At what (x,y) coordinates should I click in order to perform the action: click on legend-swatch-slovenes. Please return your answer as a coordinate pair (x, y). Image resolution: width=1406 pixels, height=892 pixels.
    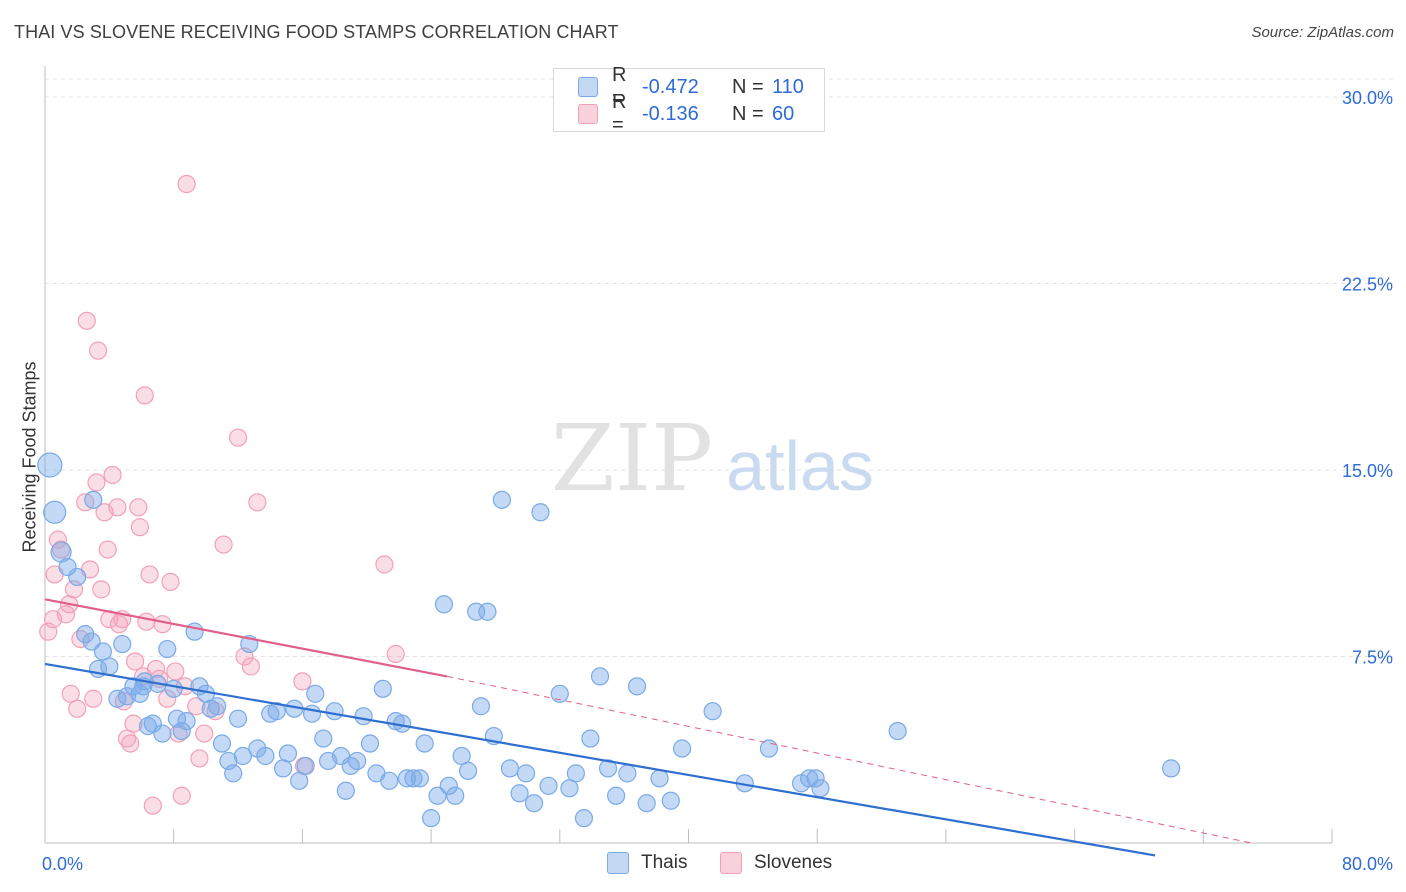
    Looking at the image, I should click on (588, 114).